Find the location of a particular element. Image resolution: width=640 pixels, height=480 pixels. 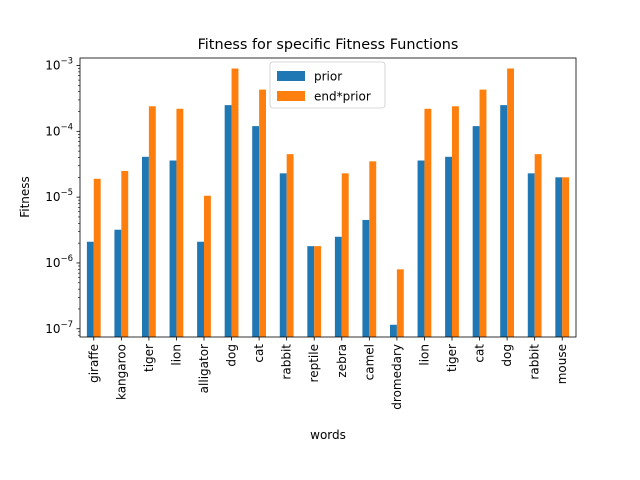

legend-swatch-end-prior is located at coordinates (291, 96).